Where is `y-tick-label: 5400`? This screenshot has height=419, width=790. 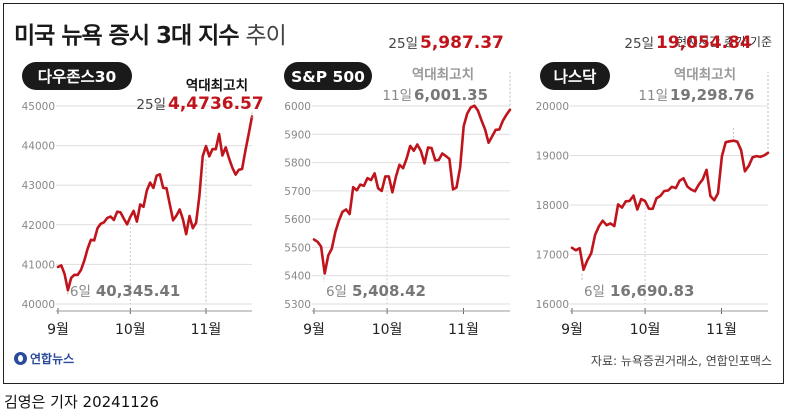
y-tick-label: 5400 is located at coordinates (297, 277).